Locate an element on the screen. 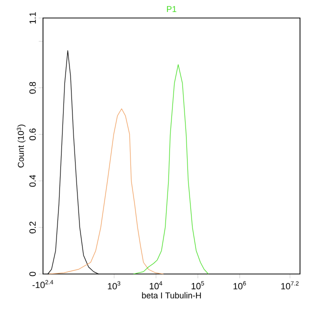 The width and height of the screenshot is (314, 317). x-tick-label: 10$^{7.2}$ is located at coordinates (290, 285).